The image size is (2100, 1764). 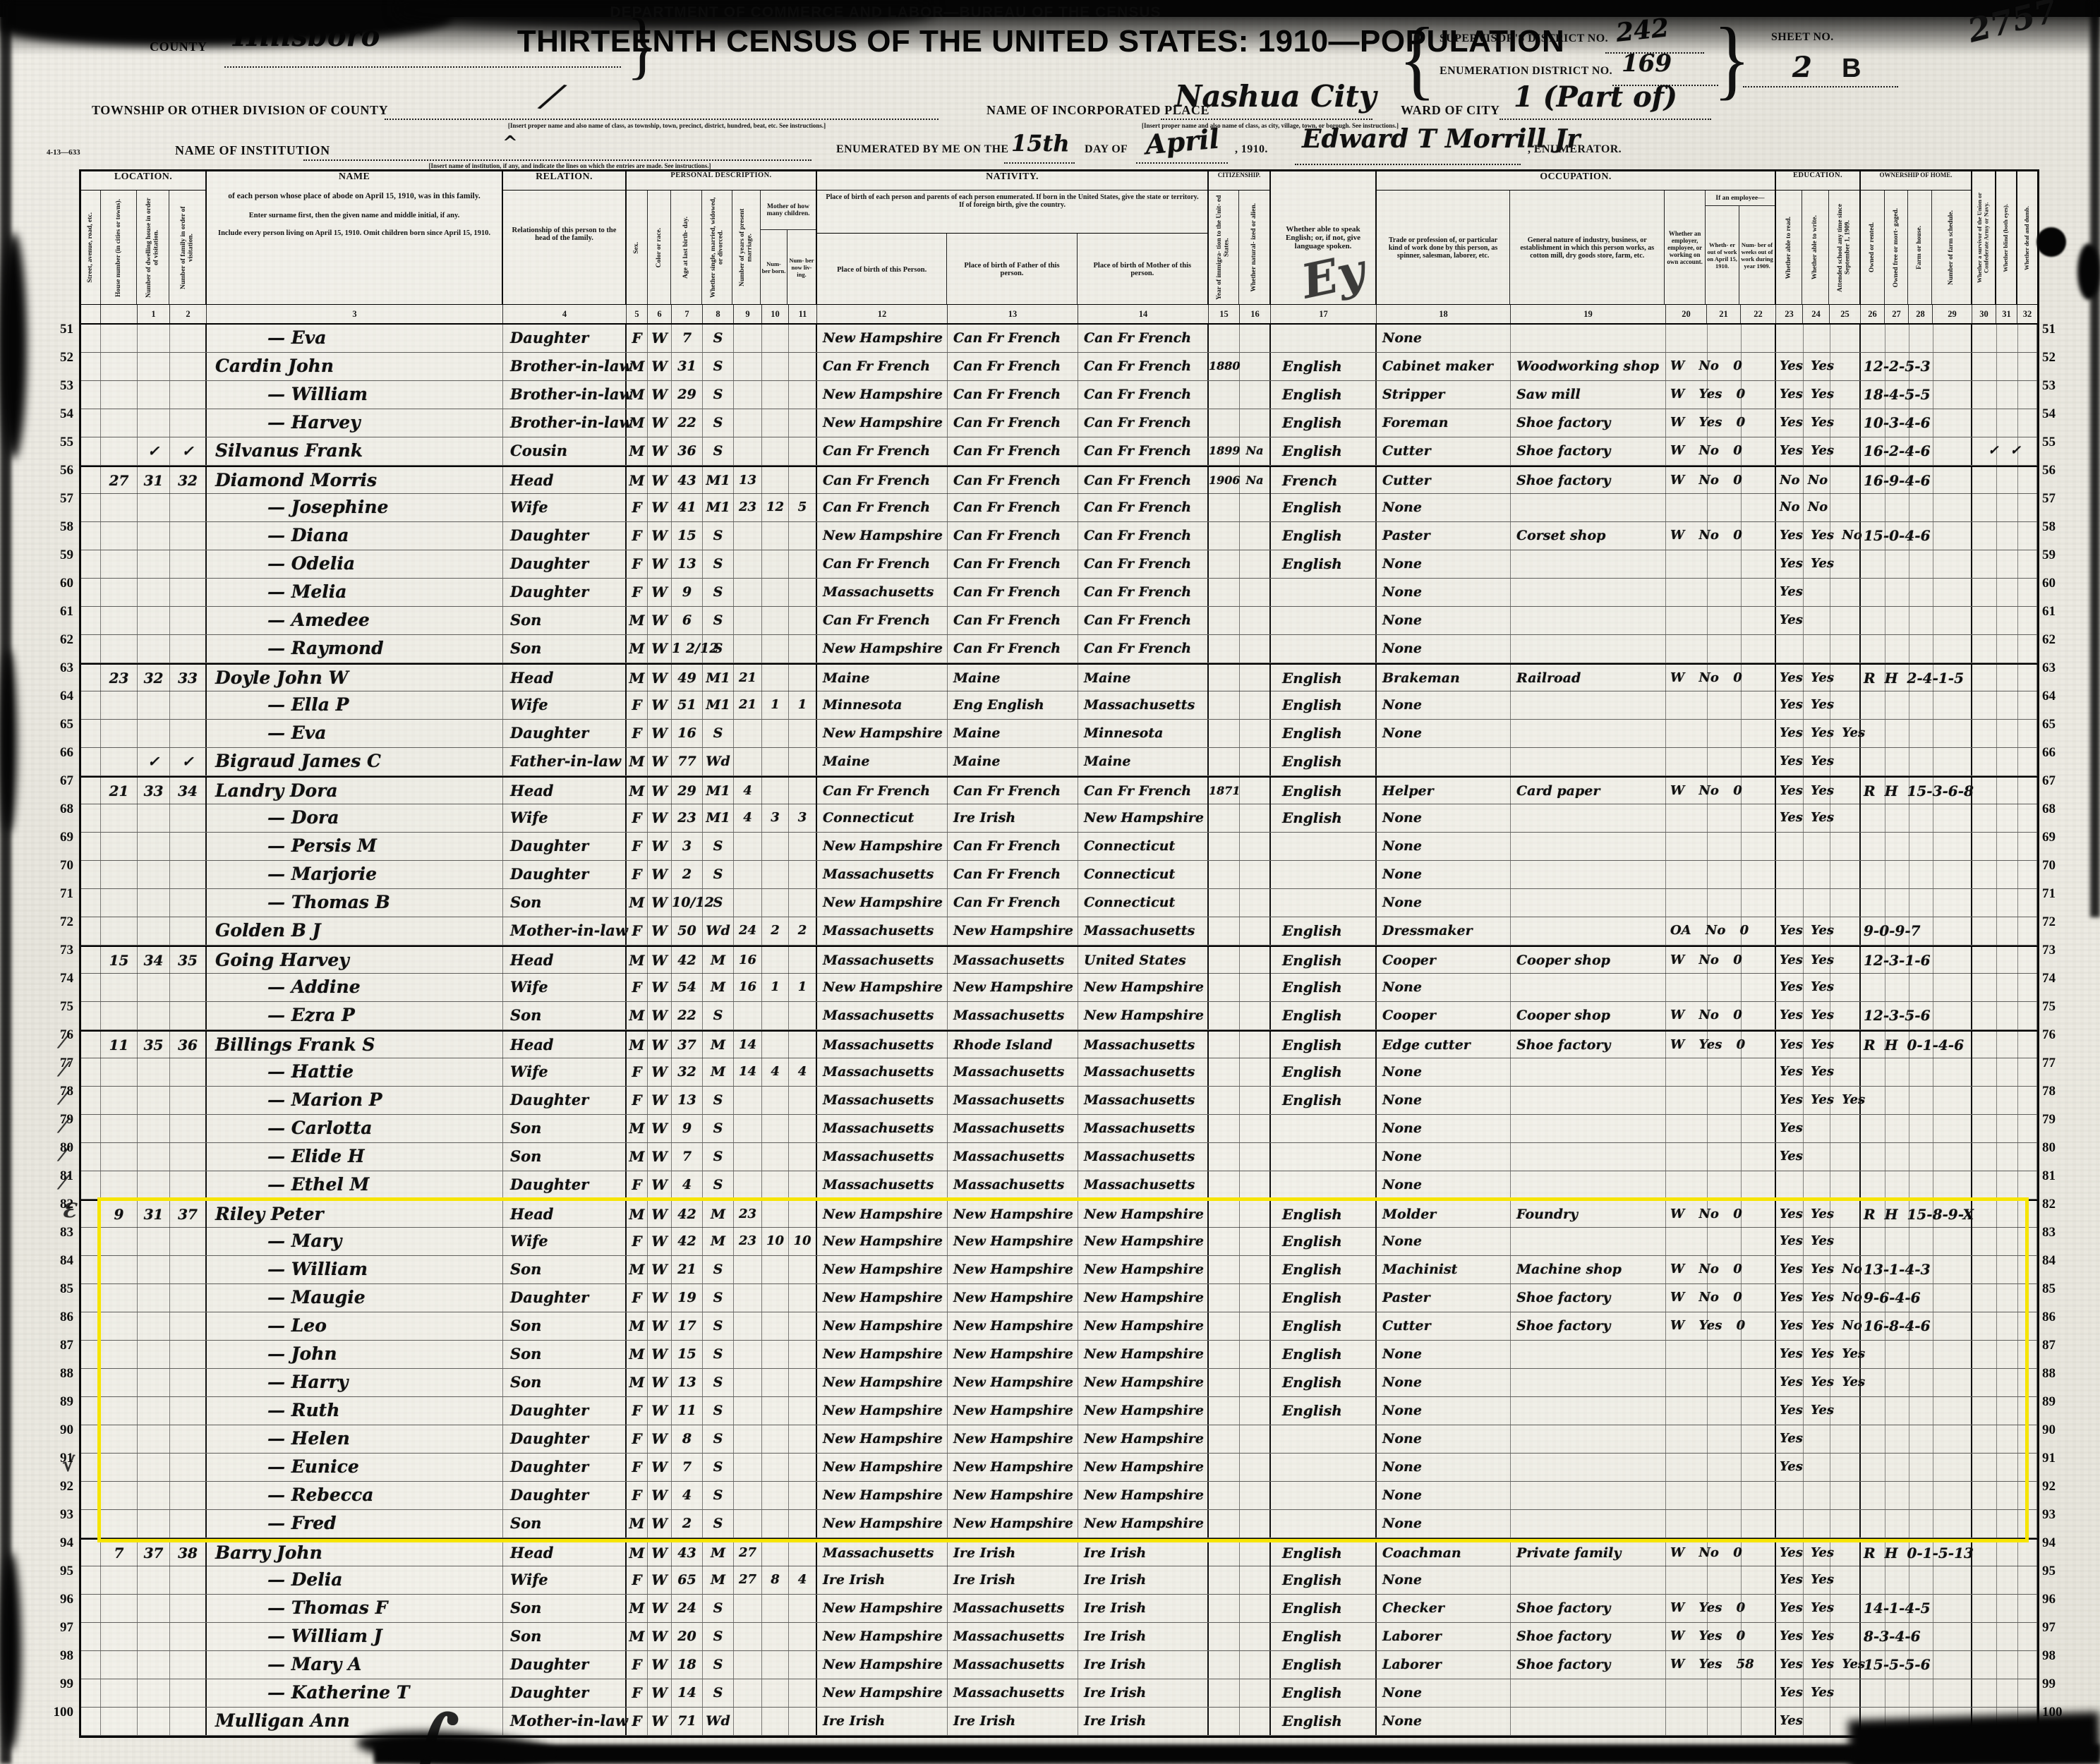 I want to click on cell-name: — William, so click(x=355, y=1269).